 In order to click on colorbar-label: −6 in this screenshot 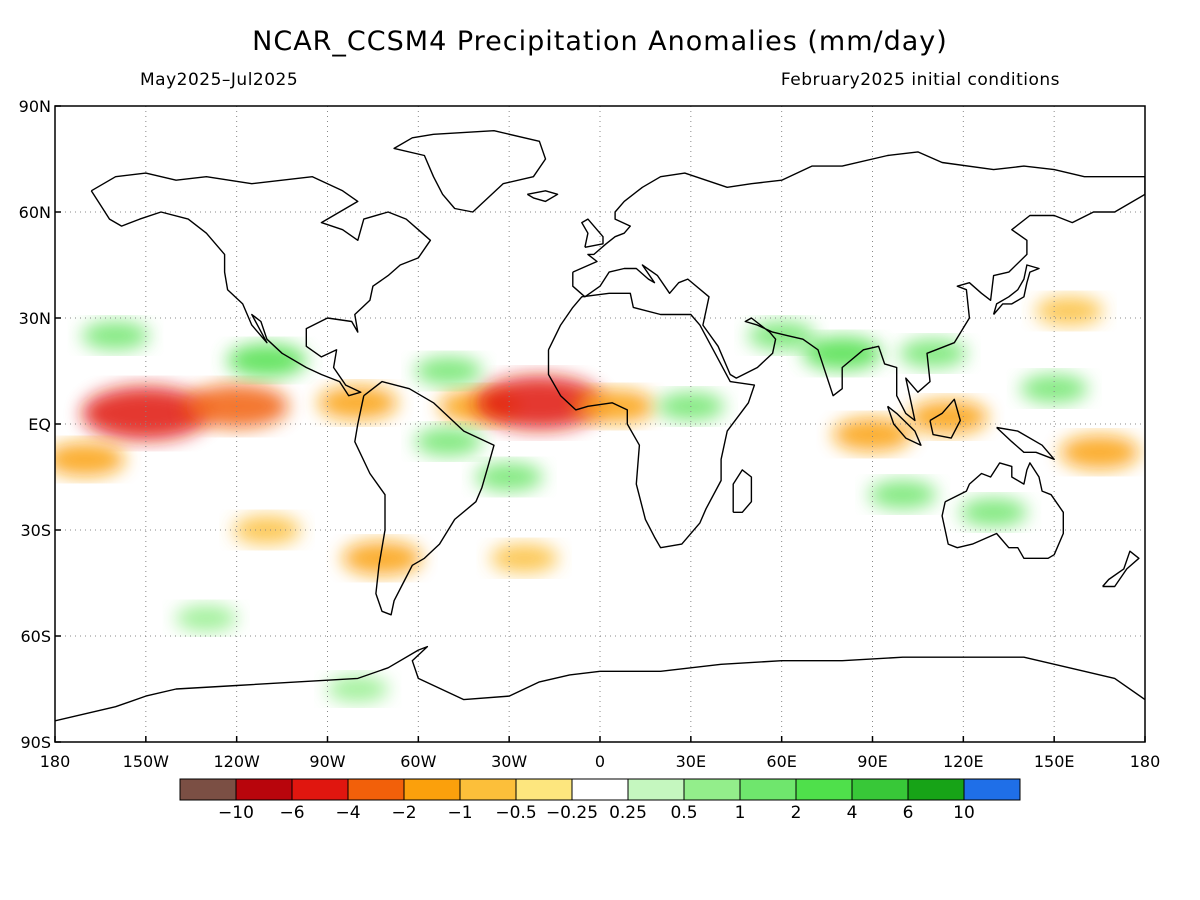, I will do `click(291, 813)`.